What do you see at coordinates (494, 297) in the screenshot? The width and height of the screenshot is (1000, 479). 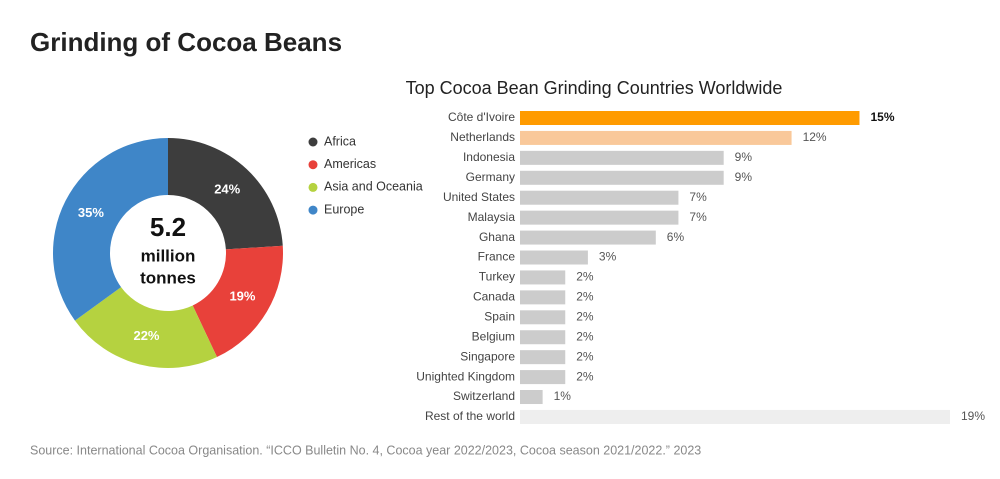 I see `y-tick-label: Canada` at bounding box center [494, 297].